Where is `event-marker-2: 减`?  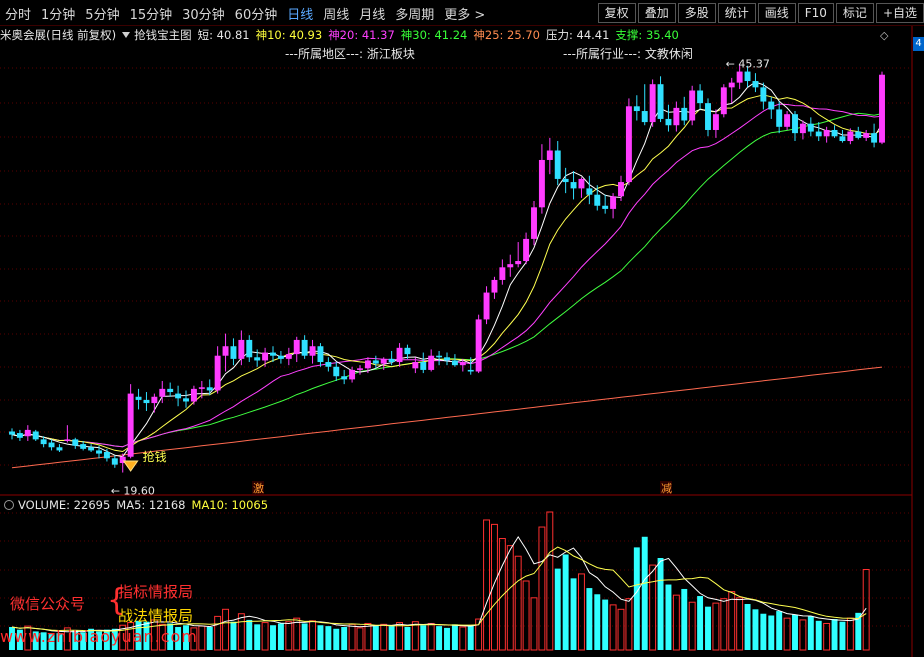 event-marker-2: 减 is located at coordinates (666, 488).